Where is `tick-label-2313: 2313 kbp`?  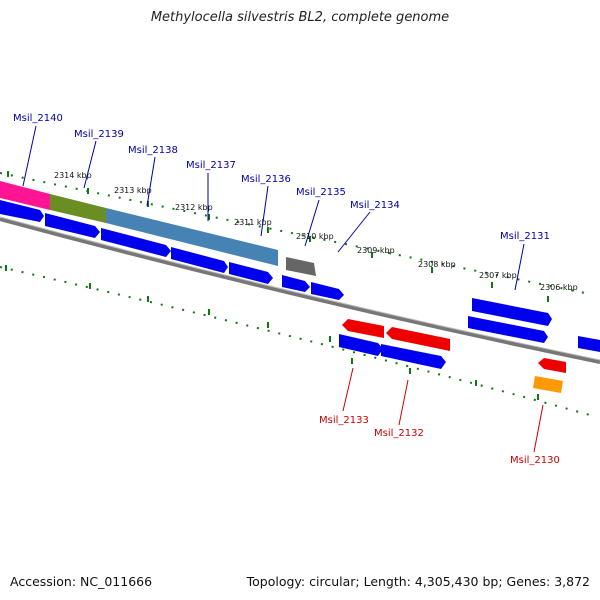 tick-label-2313: 2313 kbp is located at coordinates (133, 190).